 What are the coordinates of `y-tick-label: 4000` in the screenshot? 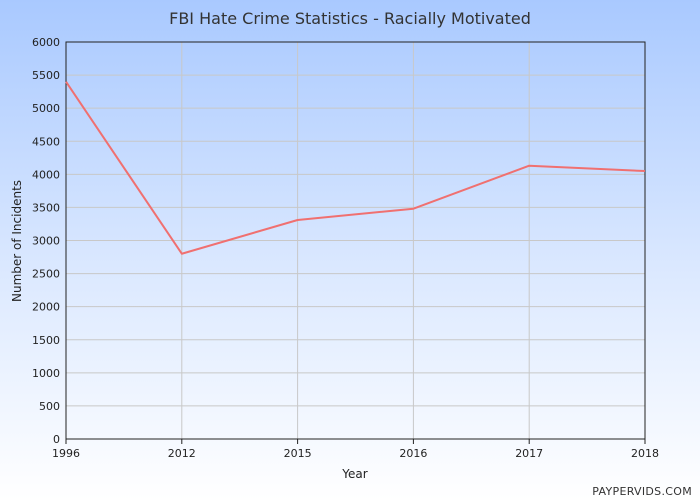 It's located at (46, 174).